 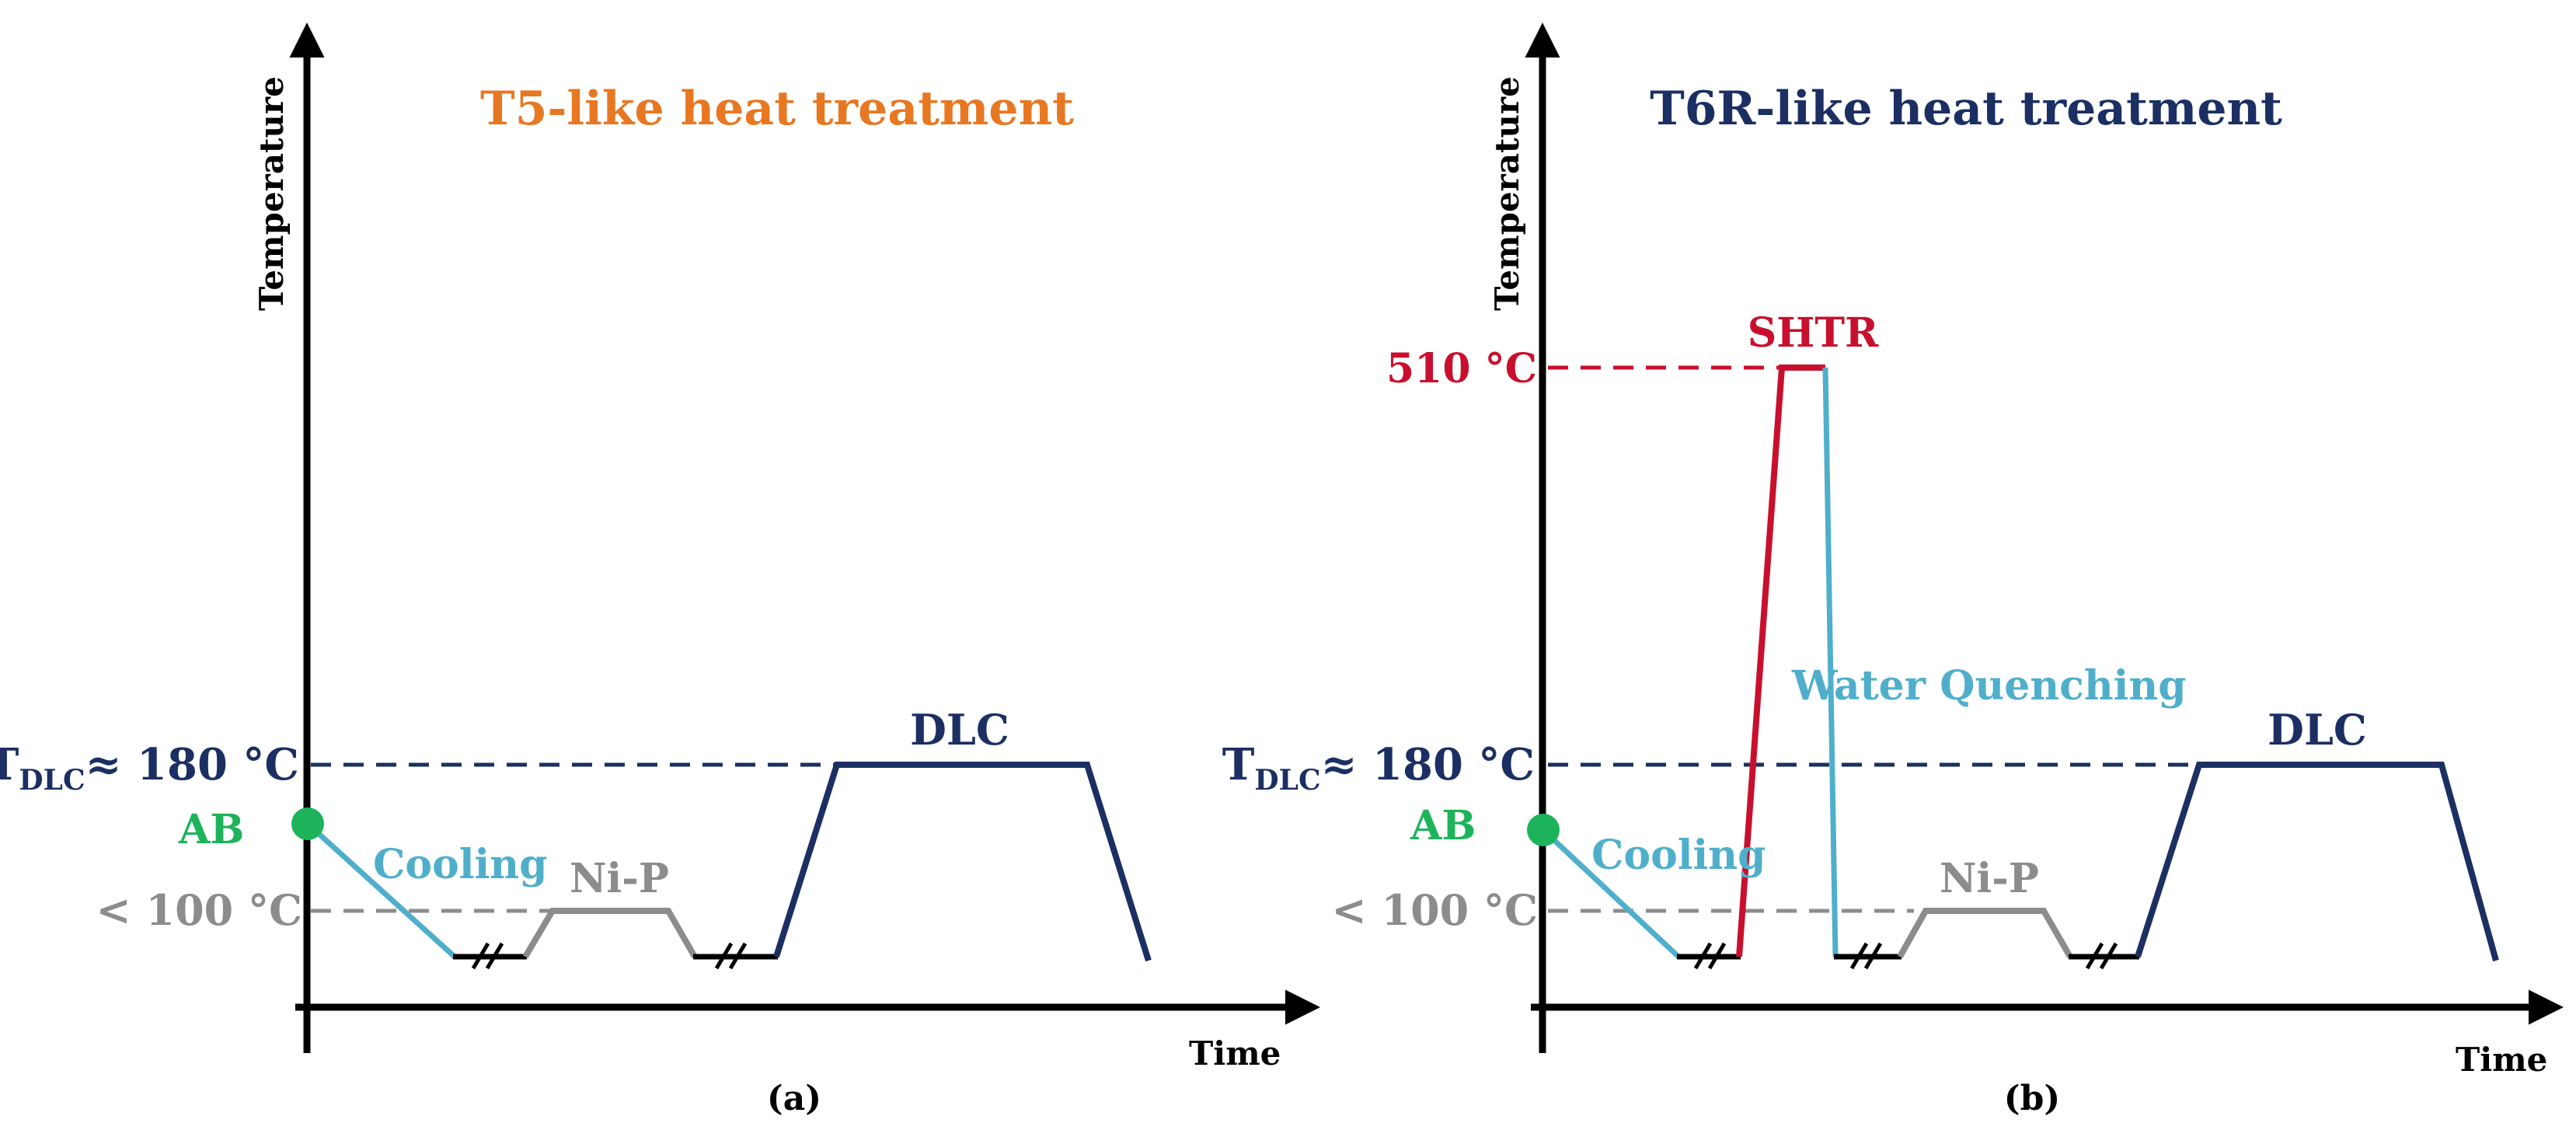 What do you see at coordinates (2317, 730) in the screenshot?
I see `panel-b-dlc-label: DLC` at bounding box center [2317, 730].